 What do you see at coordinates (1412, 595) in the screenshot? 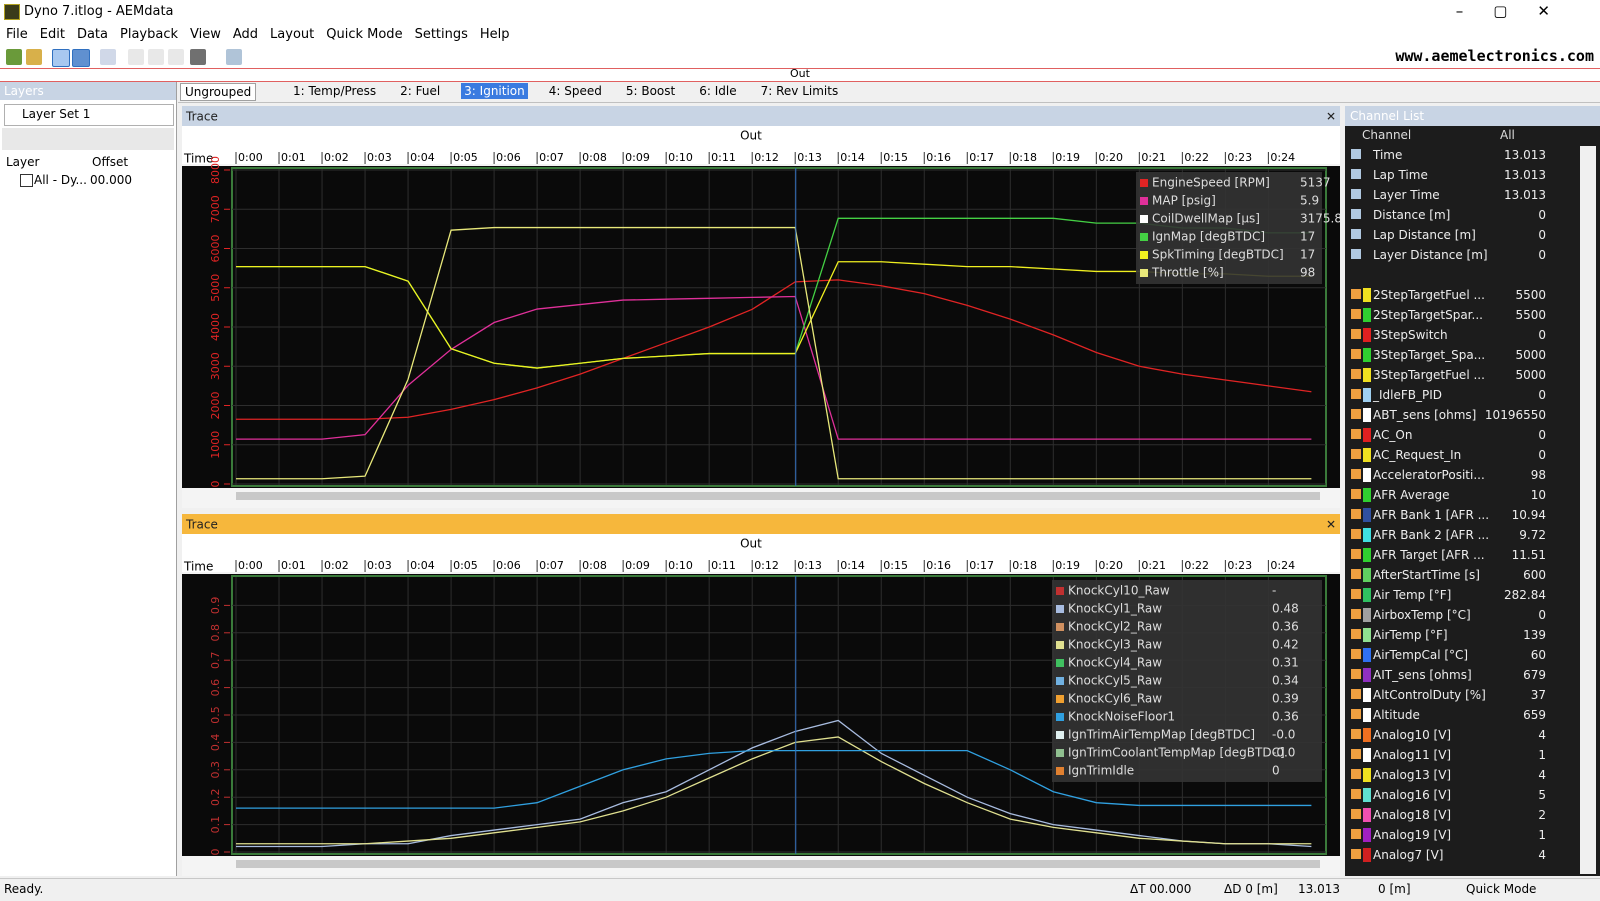
I see `channel-name: Air Temp [°F]` at bounding box center [1412, 595].